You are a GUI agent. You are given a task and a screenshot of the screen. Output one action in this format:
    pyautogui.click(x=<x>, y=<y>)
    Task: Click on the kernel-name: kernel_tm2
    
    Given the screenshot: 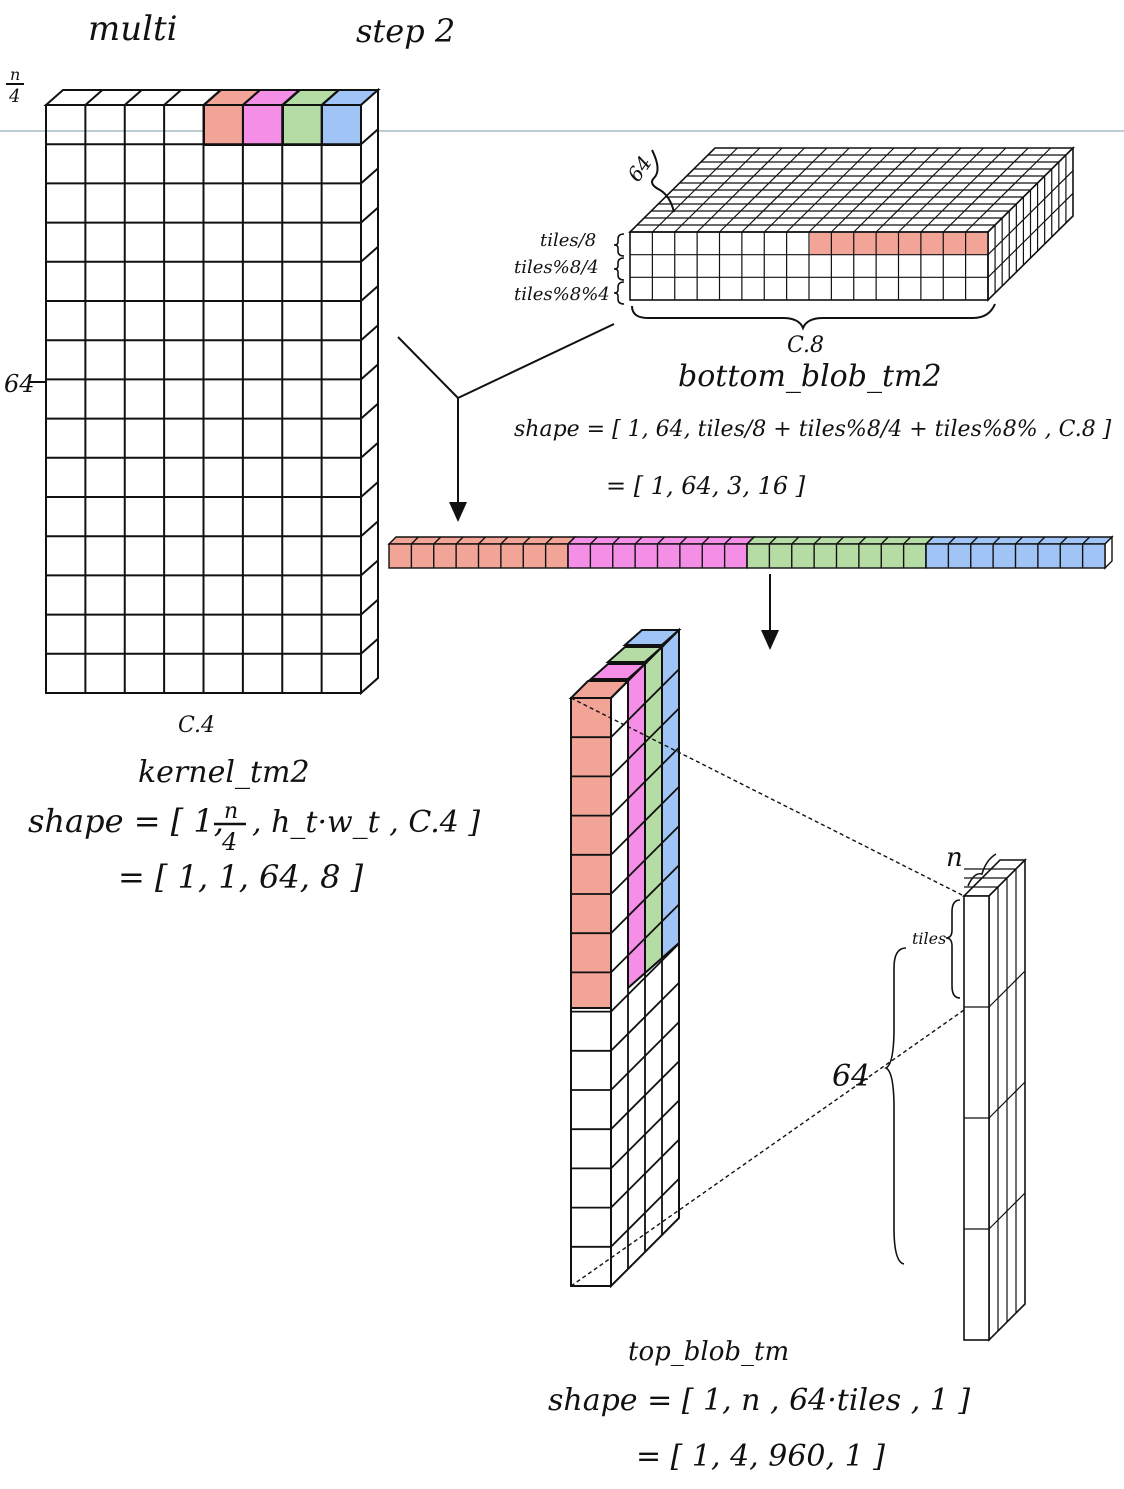 What is the action you would take?
    pyautogui.click(x=224, y=772)
    